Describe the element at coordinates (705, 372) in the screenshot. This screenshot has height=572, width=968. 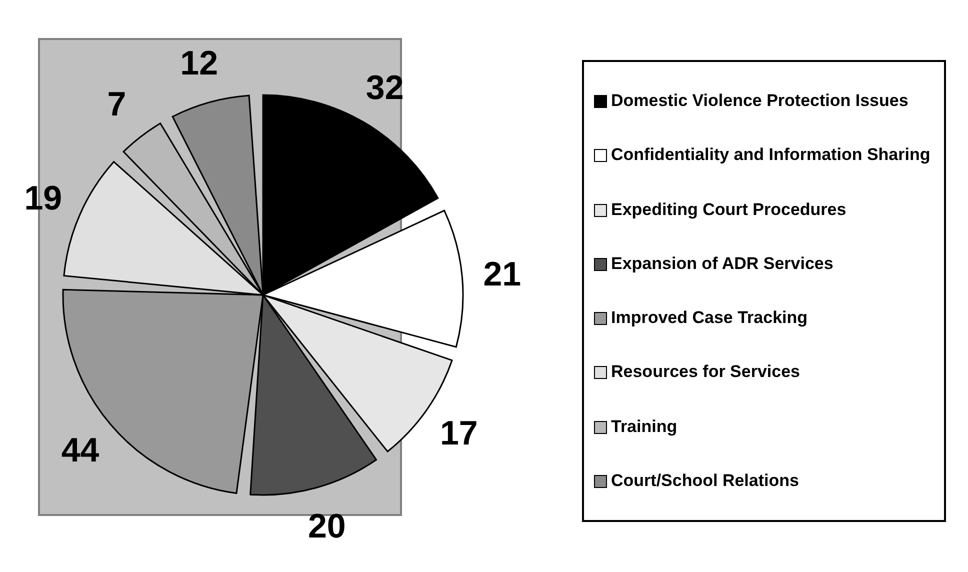
I see `legend-label: Resources for Services` at that location.